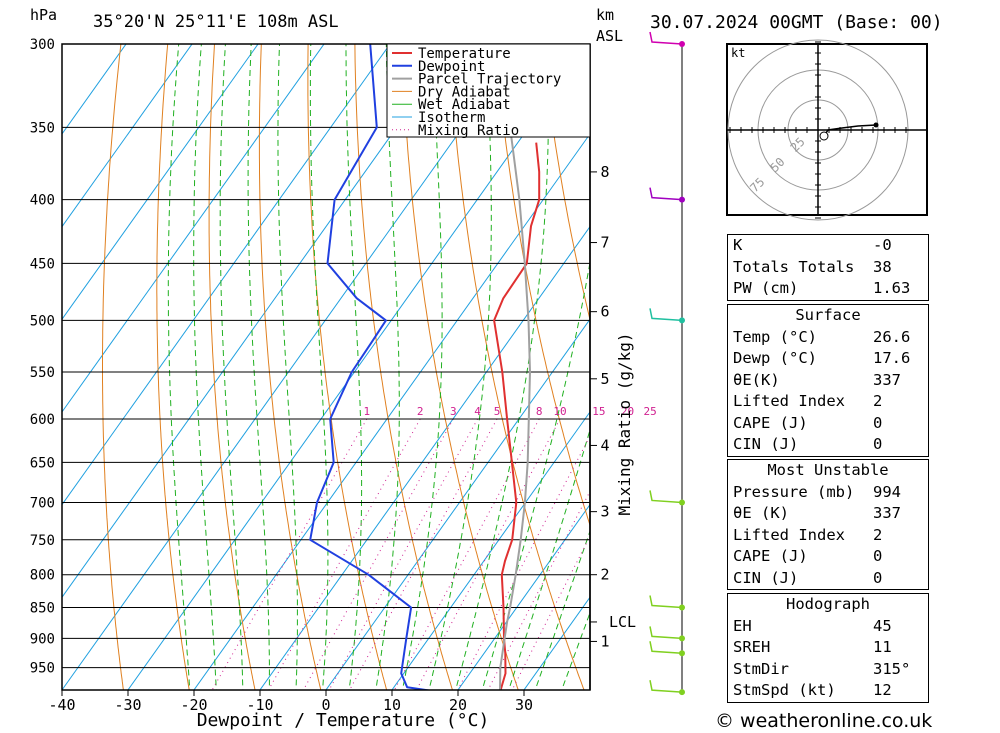  I want to click on hodo-key: StmSpd (kt), so click(784, 690).